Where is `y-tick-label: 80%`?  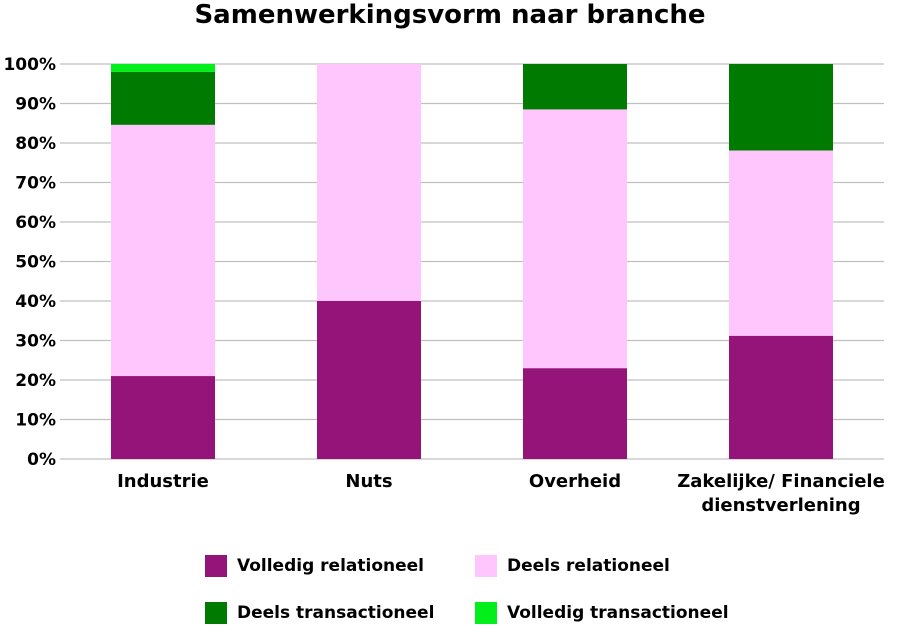 y-tick-label: 80% is located at coordinates (35, 144).